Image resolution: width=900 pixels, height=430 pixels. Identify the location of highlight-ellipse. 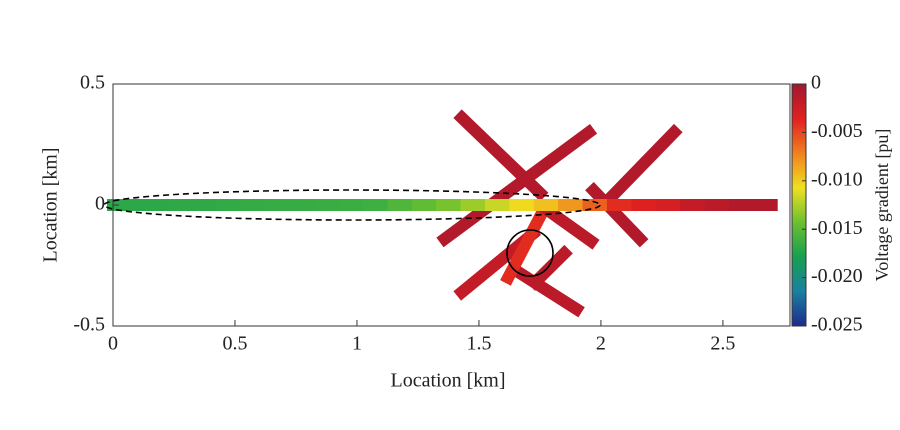
(352, 205).